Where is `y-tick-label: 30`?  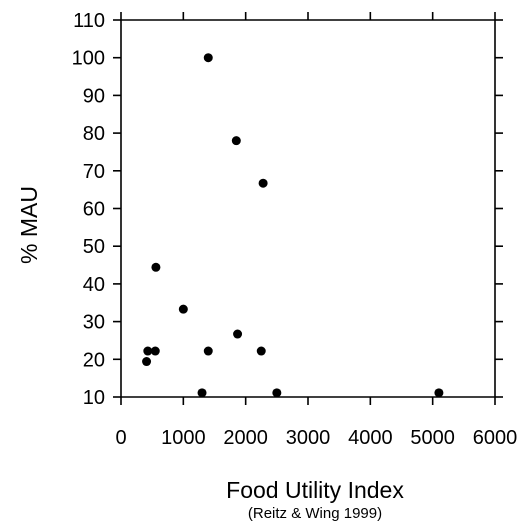
y-tick-label: 30 is located at coordinates (94, 323).